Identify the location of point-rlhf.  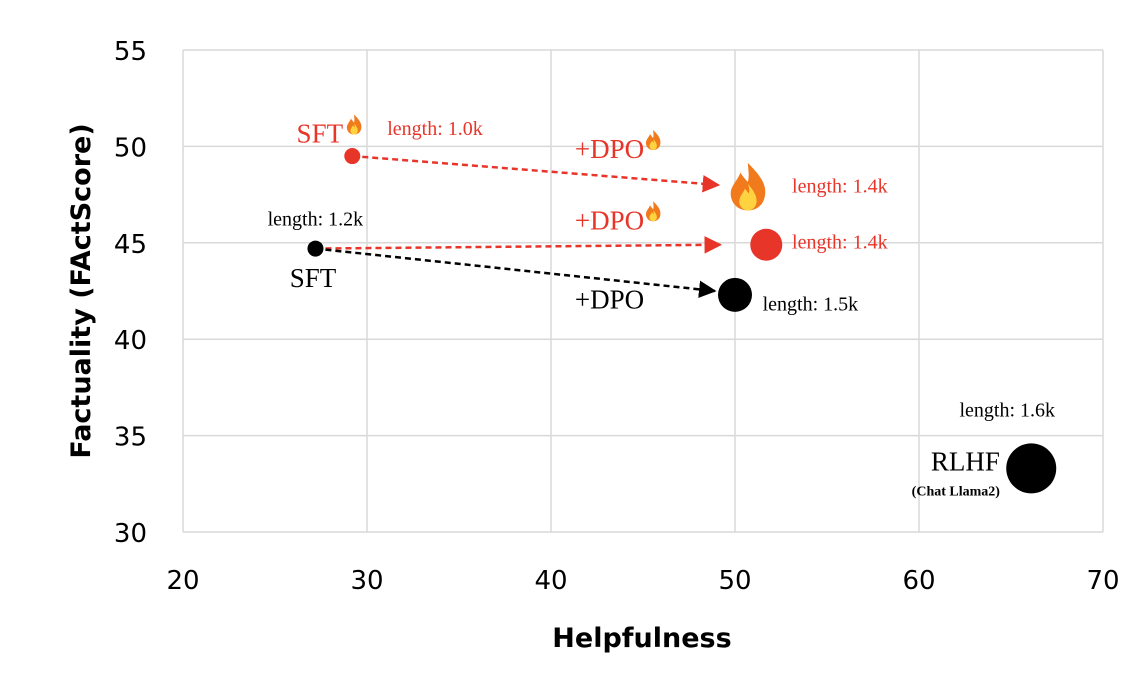
(1031, 468).